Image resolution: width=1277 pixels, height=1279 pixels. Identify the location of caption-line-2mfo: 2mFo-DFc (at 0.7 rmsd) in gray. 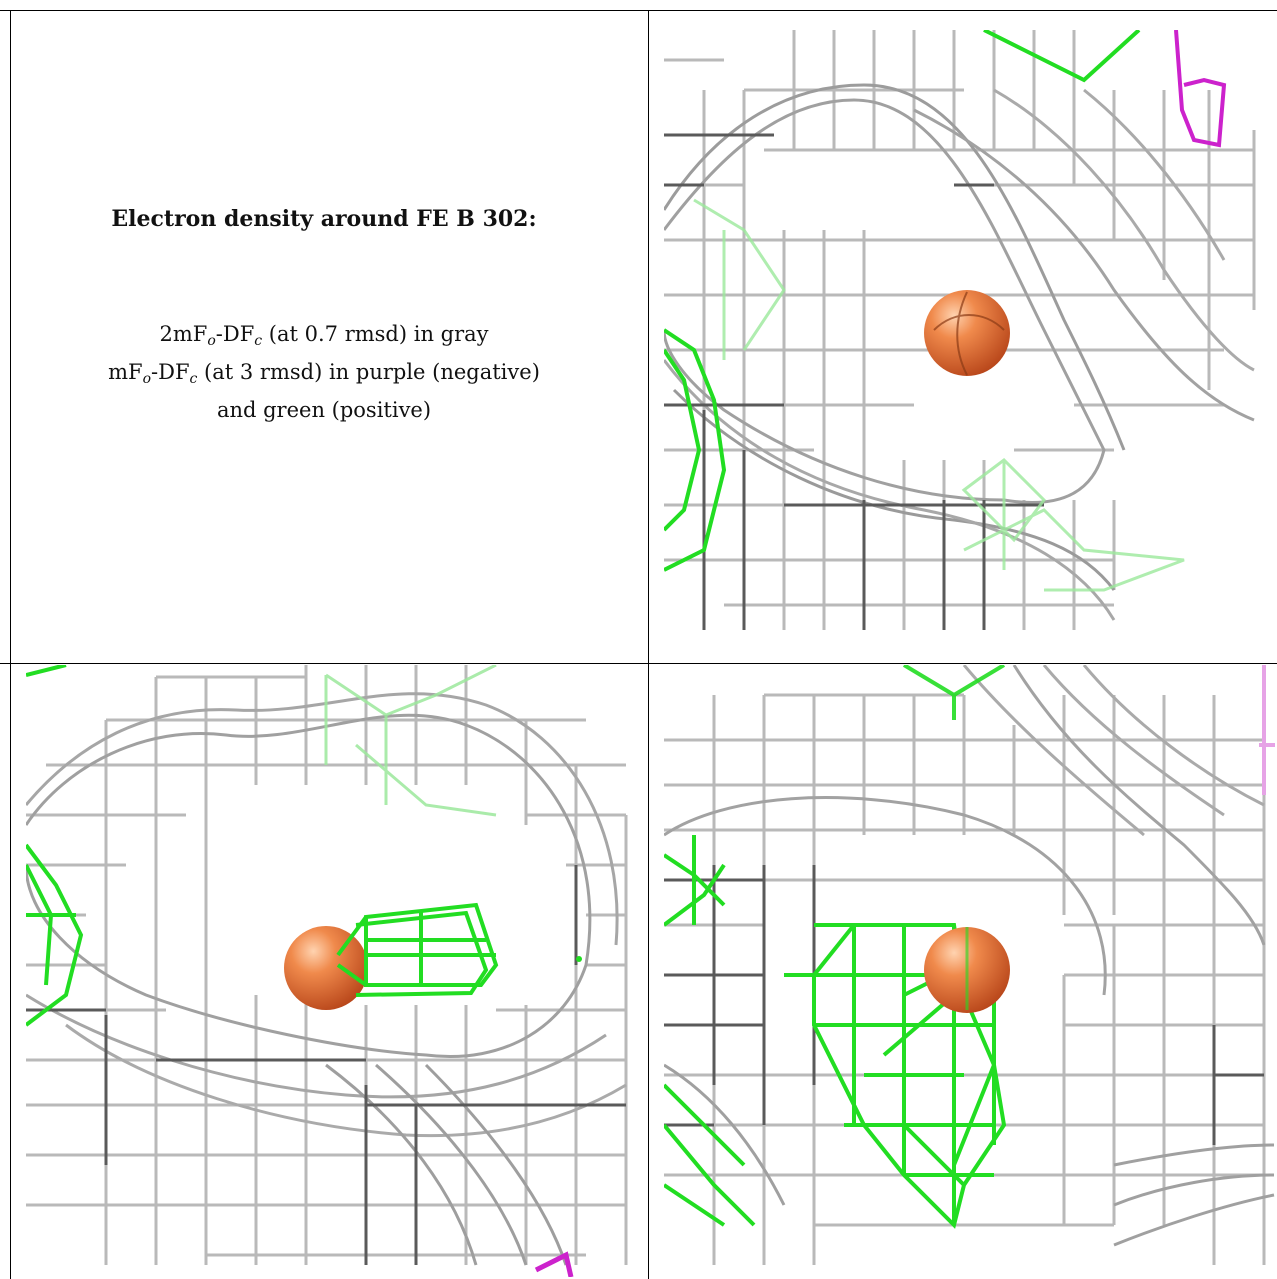
(324, 335).